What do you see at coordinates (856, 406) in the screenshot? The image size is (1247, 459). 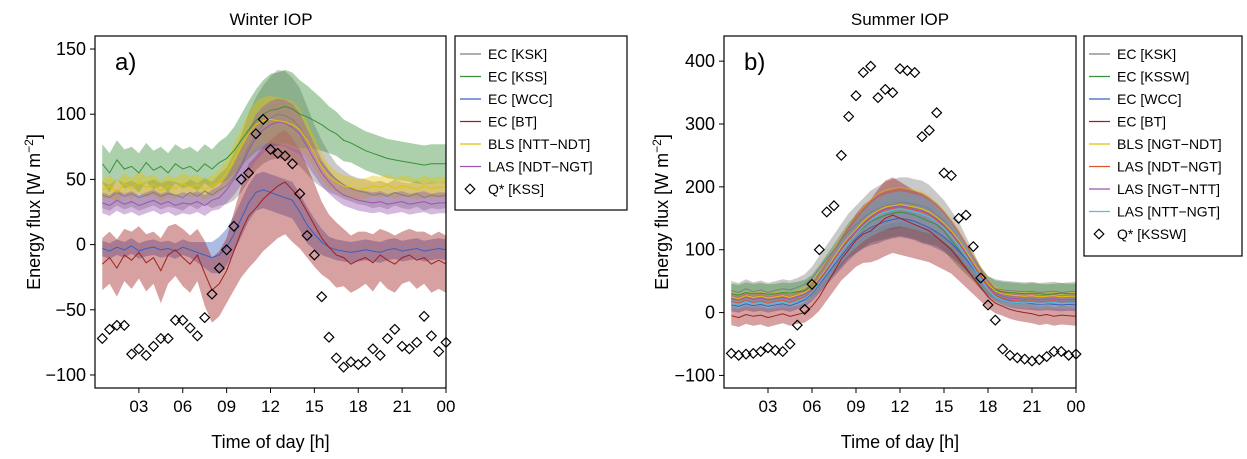 I see `x-tick-label: 09` at bounding box center [856, 406].